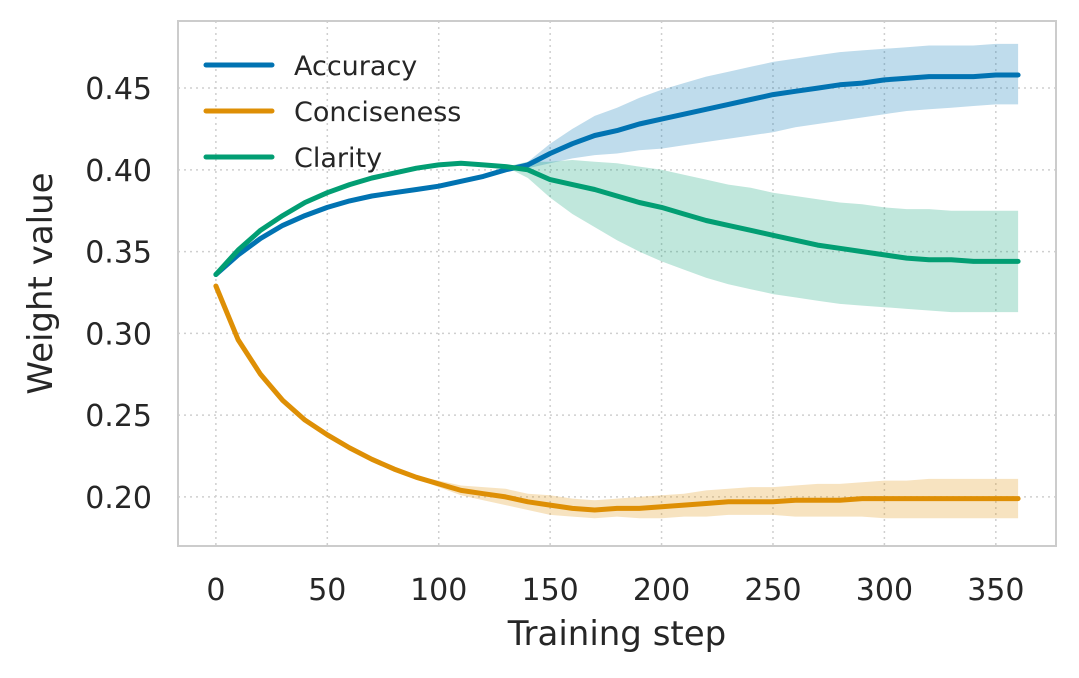 The height and width of the screenshot is (678, 1079). Describe the element at coordinates (338, 158) in the screenshot. I see `legend-label: Clarity` at that location.